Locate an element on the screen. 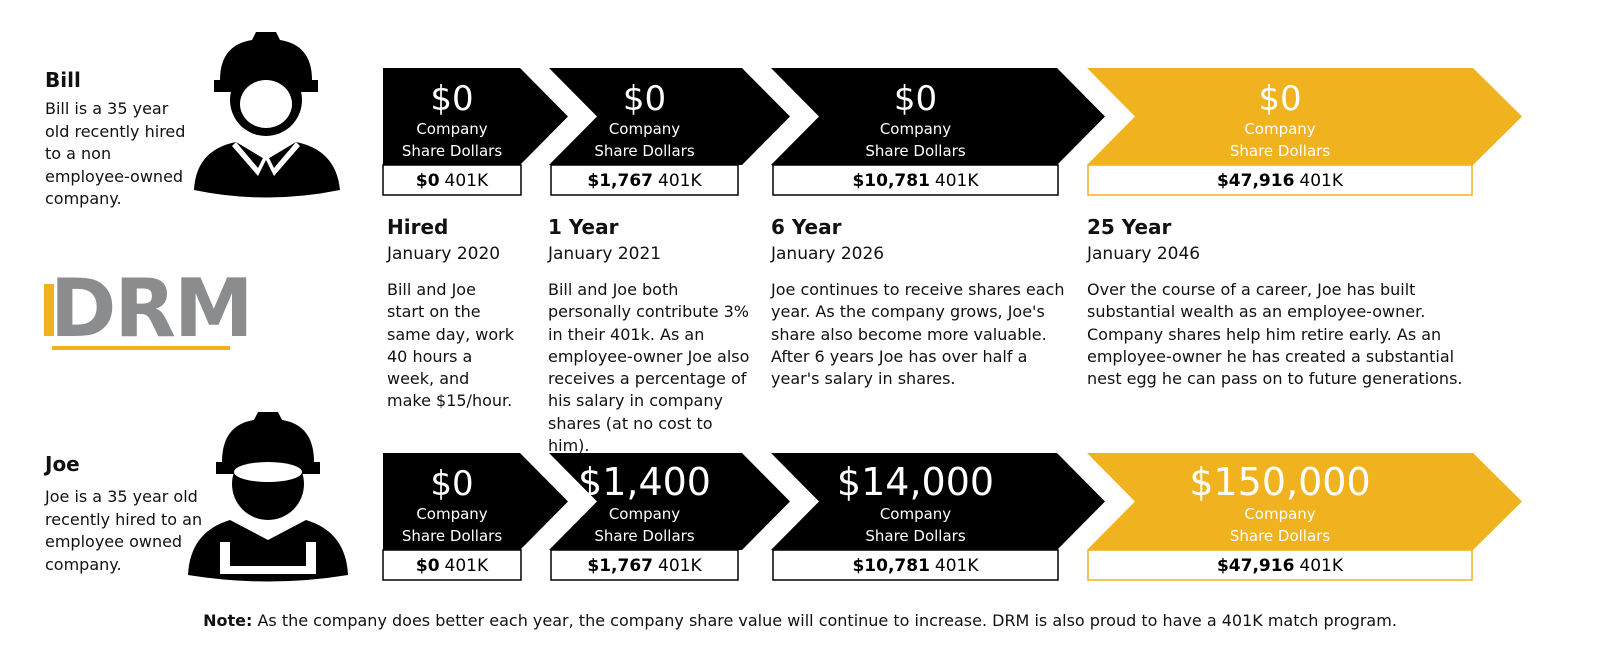 The image size is (1600, 668). stage-title: Hired is located at coordinates (418, 227).